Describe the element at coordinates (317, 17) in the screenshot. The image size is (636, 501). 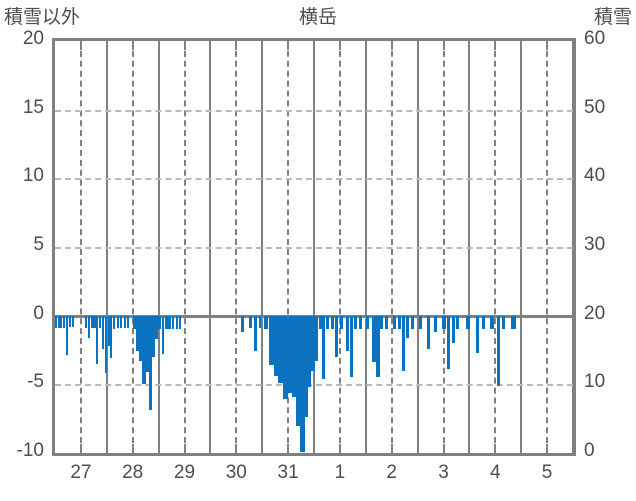
I see `chart-title: 横岳` at that location.